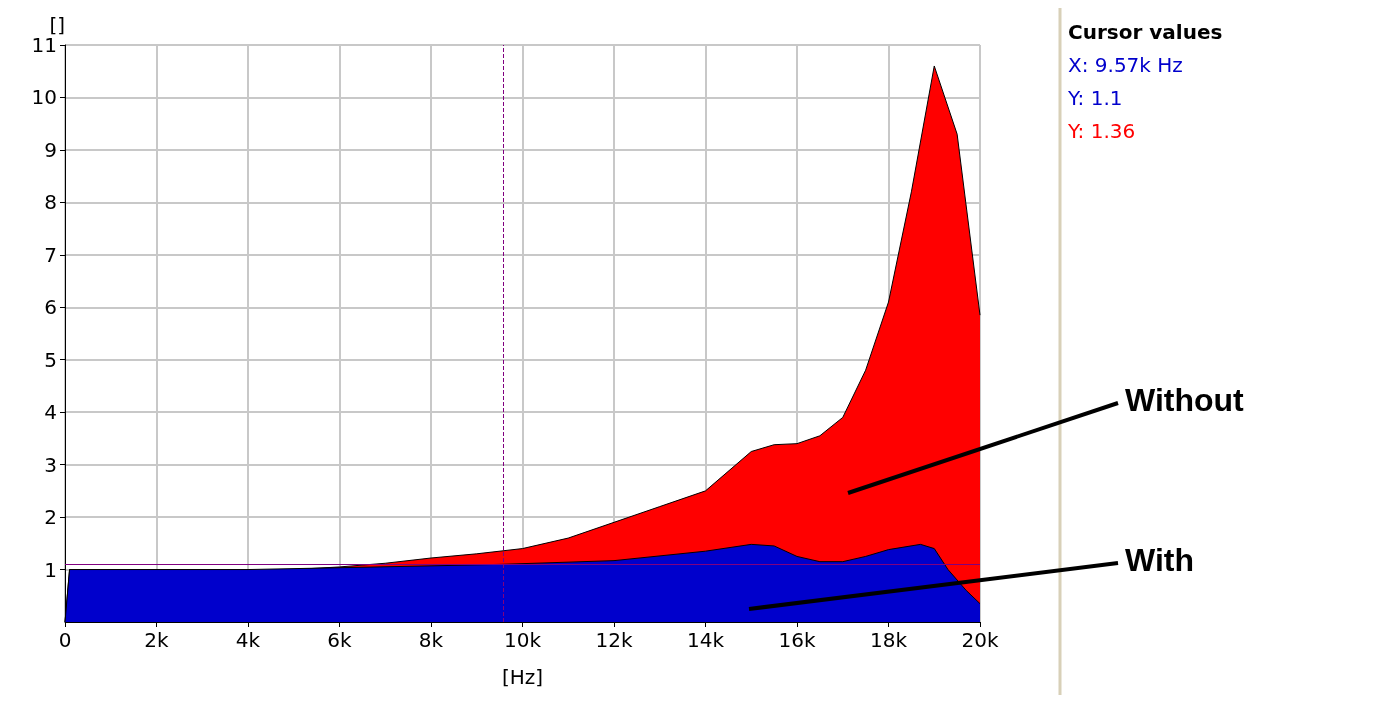 The image size is (1387, 703). I want to click on x-tick-label: 16k, so click(797, 640).